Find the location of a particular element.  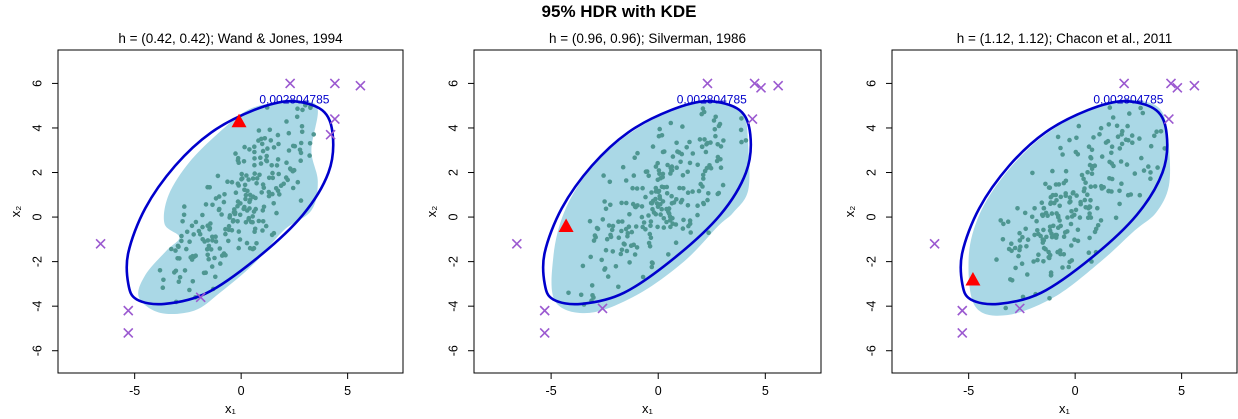

y-tick-label: -4 is located at coordinates (453, 306).